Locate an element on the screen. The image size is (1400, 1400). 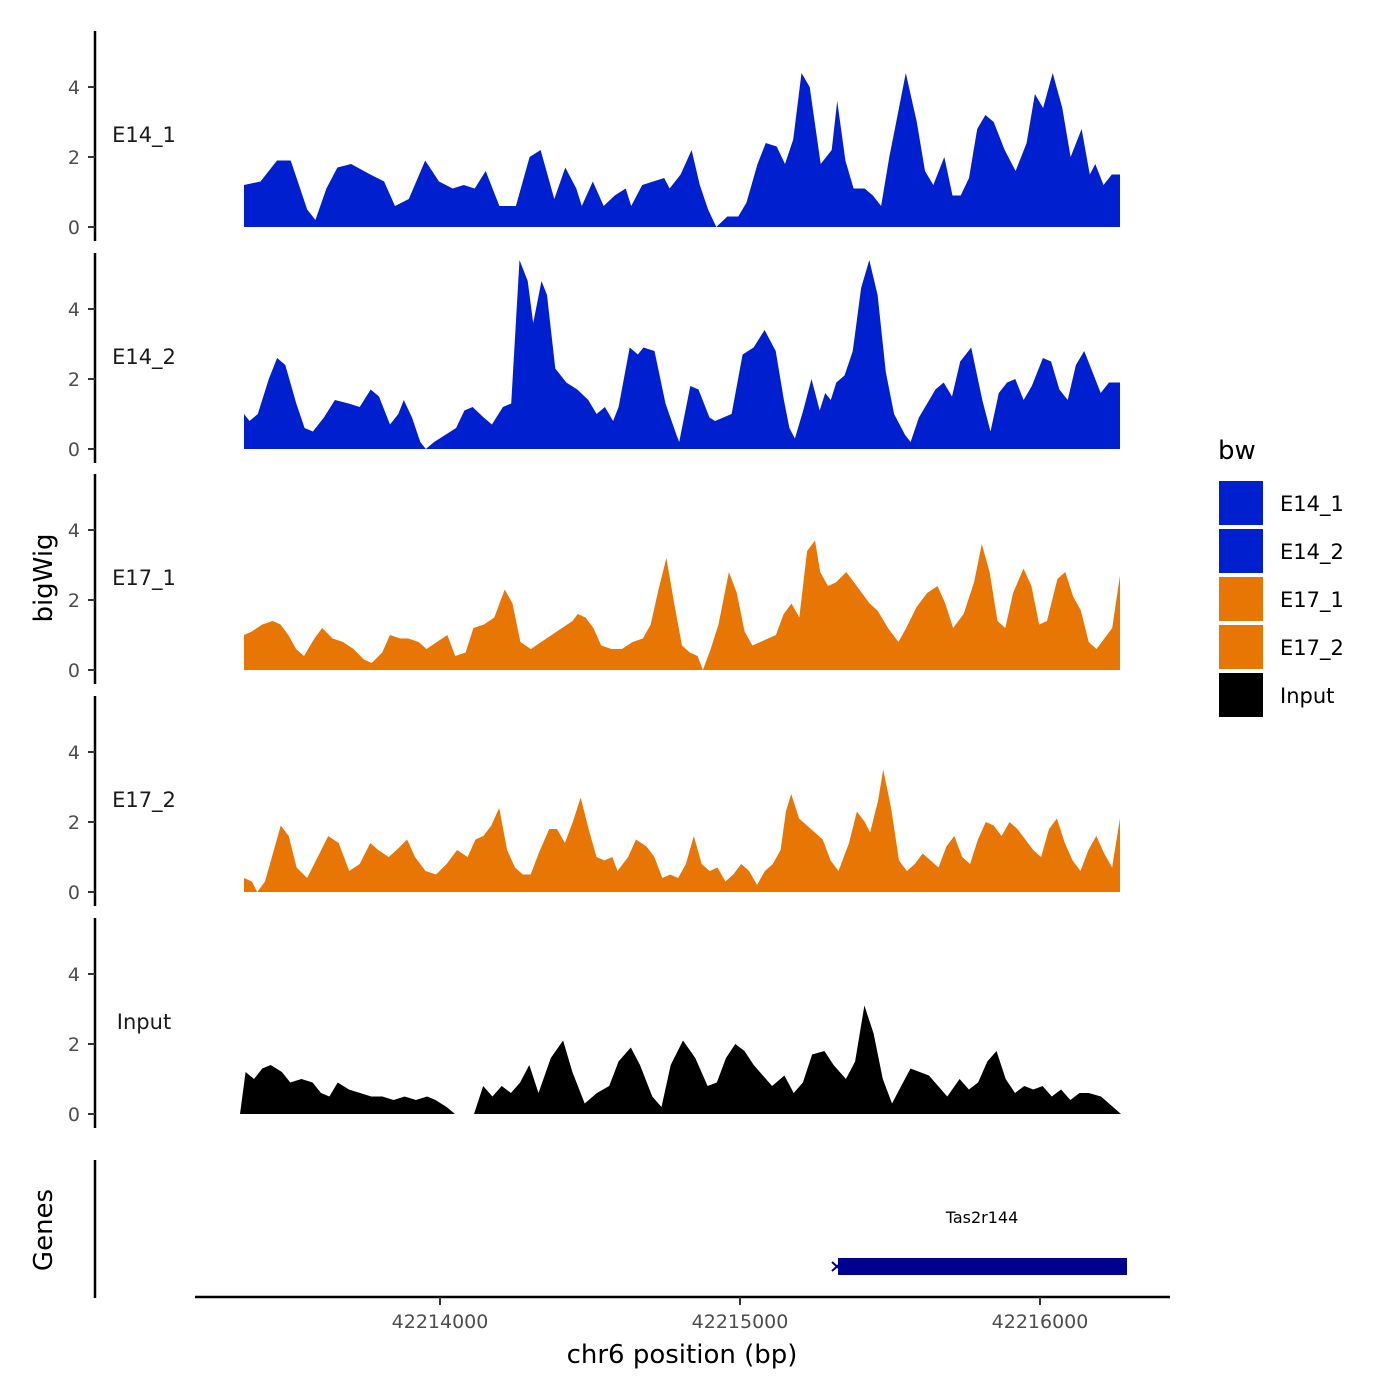
track-label: Input is located at coordinates (144, 1022).